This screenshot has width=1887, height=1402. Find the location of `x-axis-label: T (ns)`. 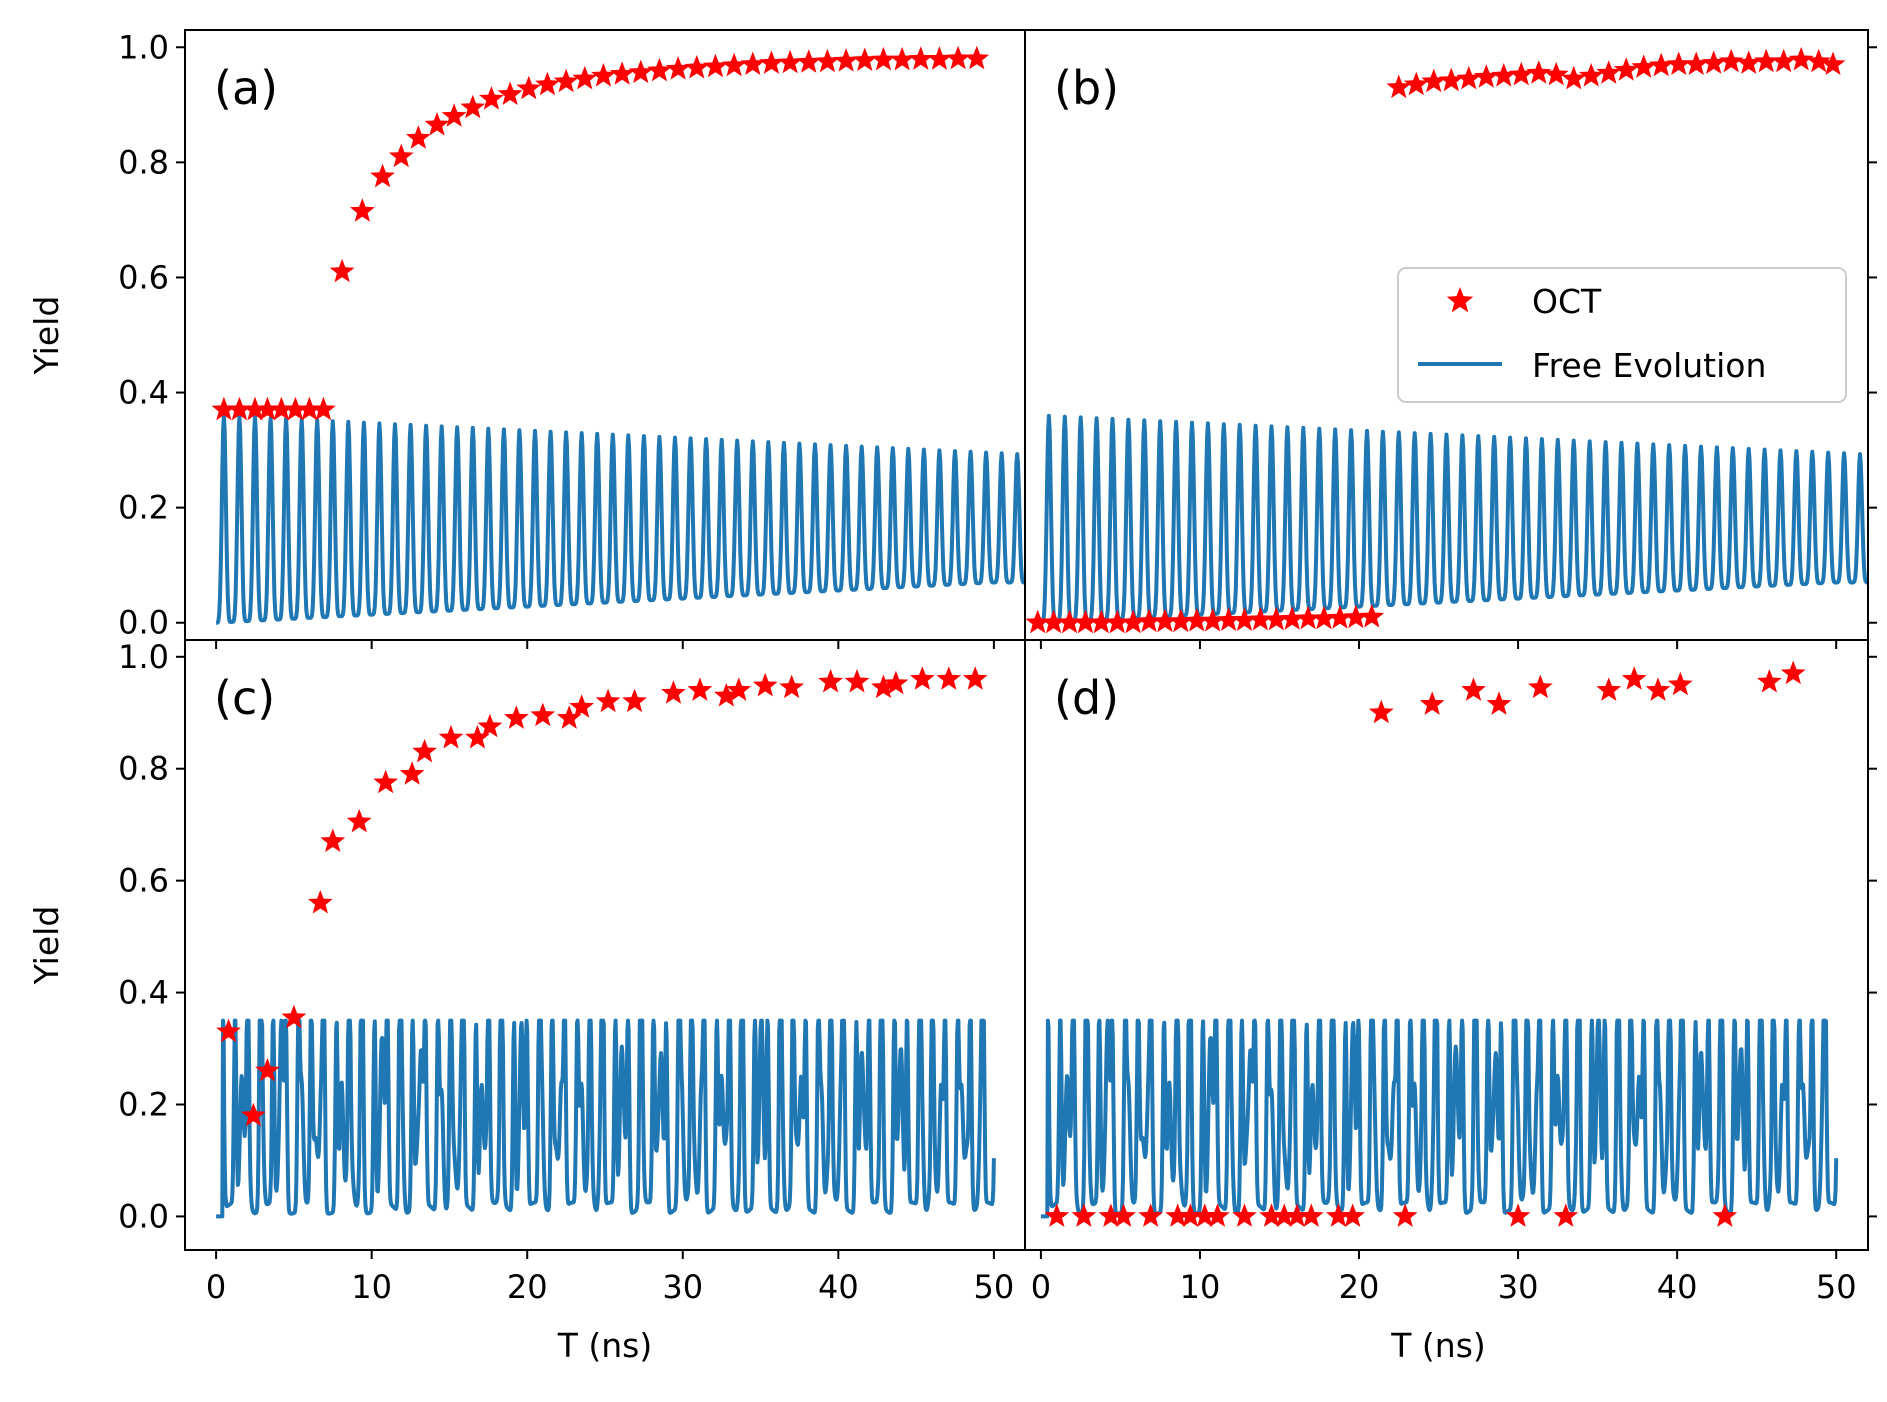

x-axis-label: T (ns) is located at coordinates (605, 1345).